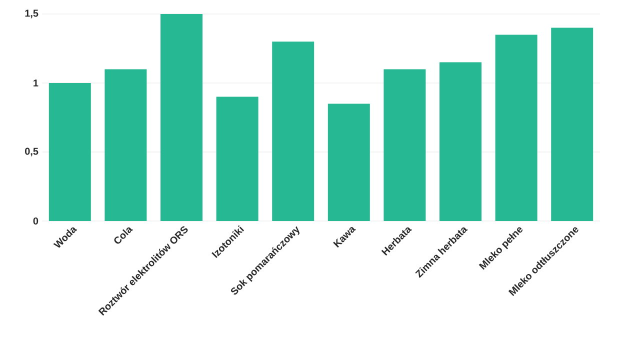  I want to click on y-tick-label: 0, so click(35, 221).